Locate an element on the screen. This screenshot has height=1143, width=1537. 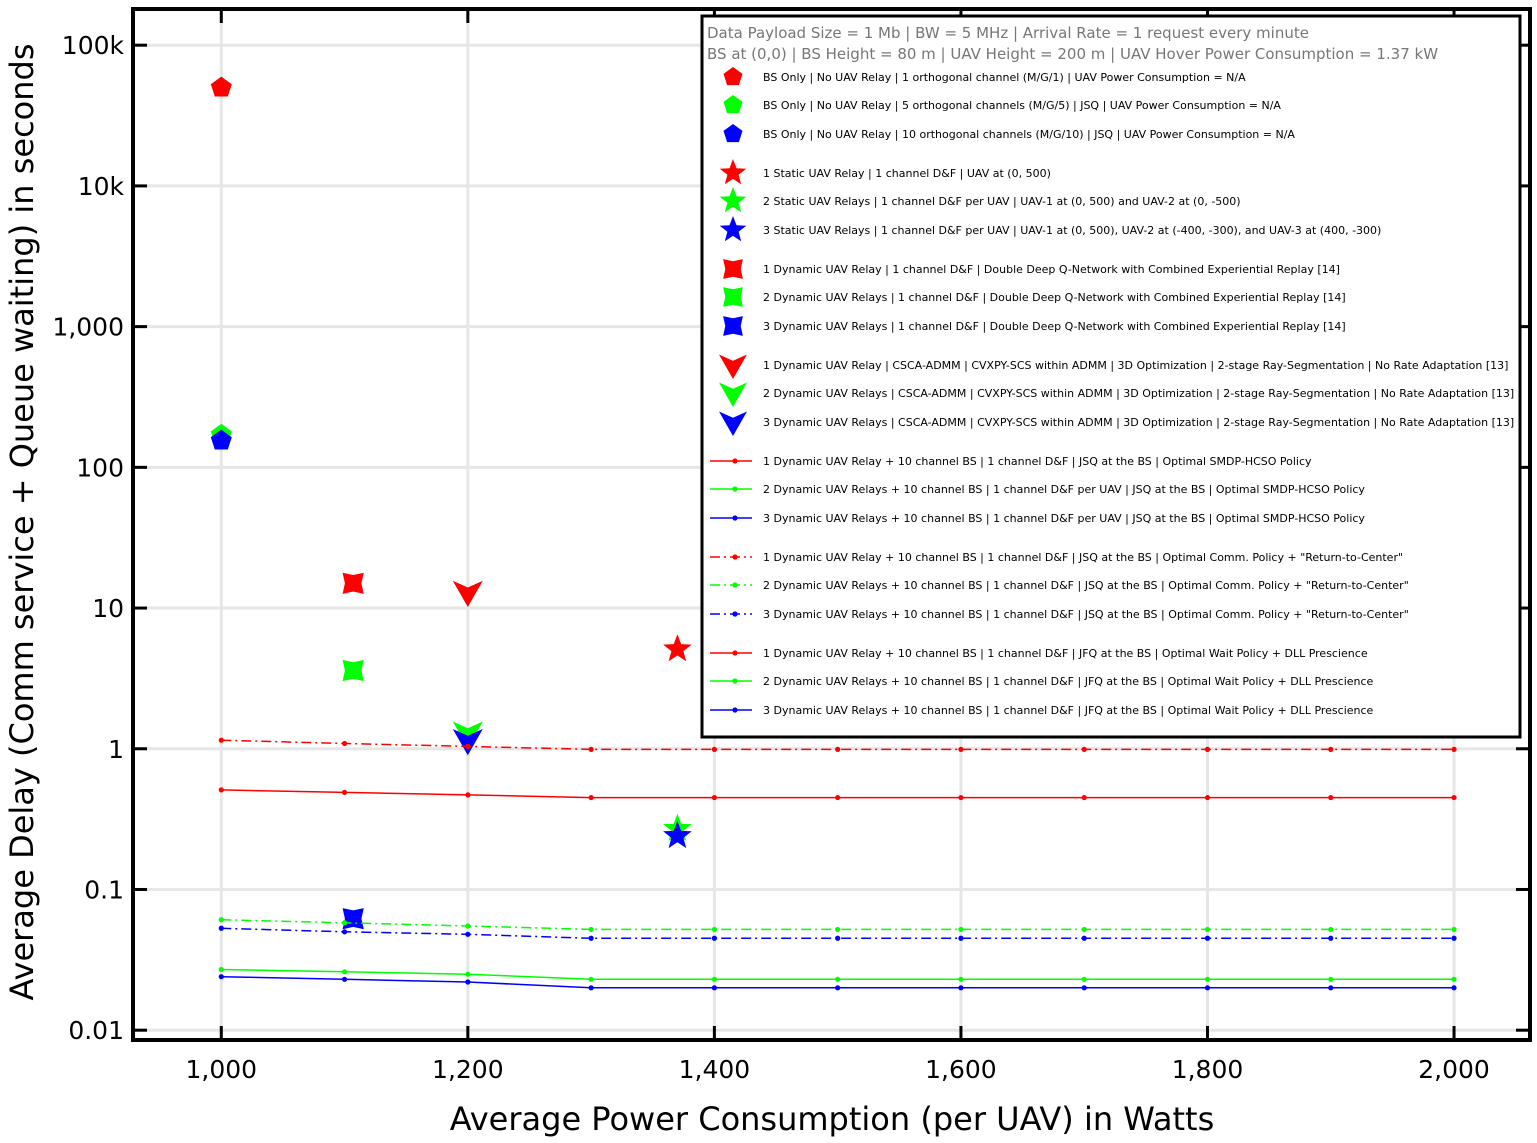
y-tick-label: 100k is located at coordinates (93, 45).